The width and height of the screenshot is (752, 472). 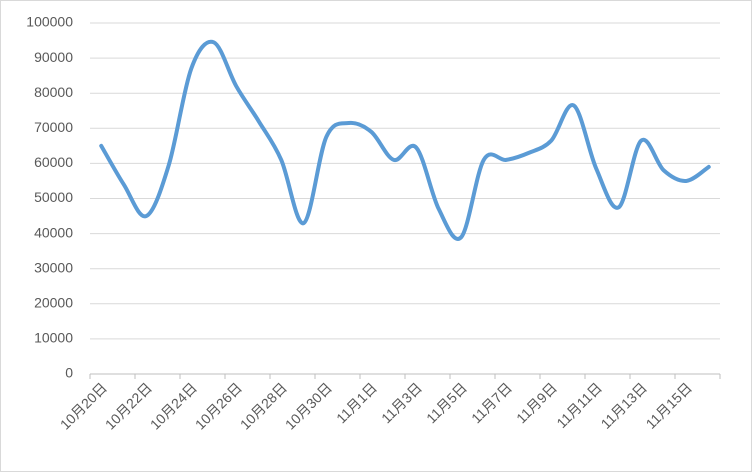 What do you see at coordinates (53, 338) in the screenshot?
I see `y-tick-label: 10000` at bounding box center [53, 338].